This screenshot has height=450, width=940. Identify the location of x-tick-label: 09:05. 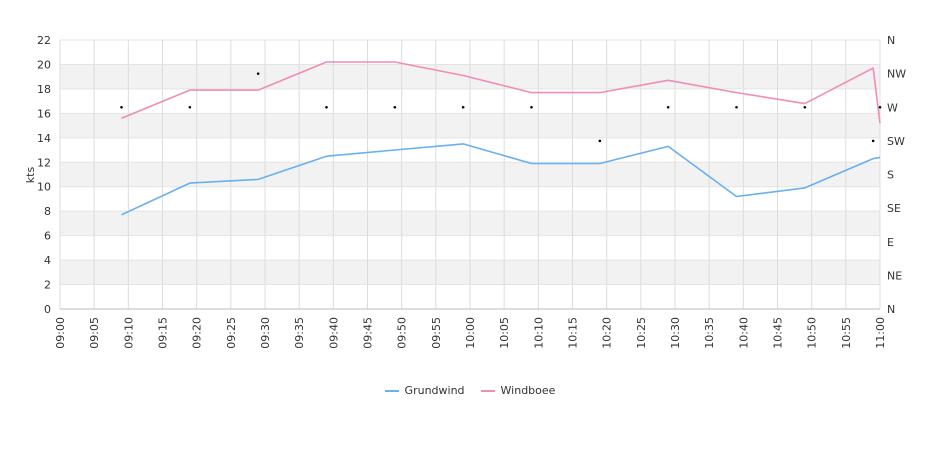
(94, 333).